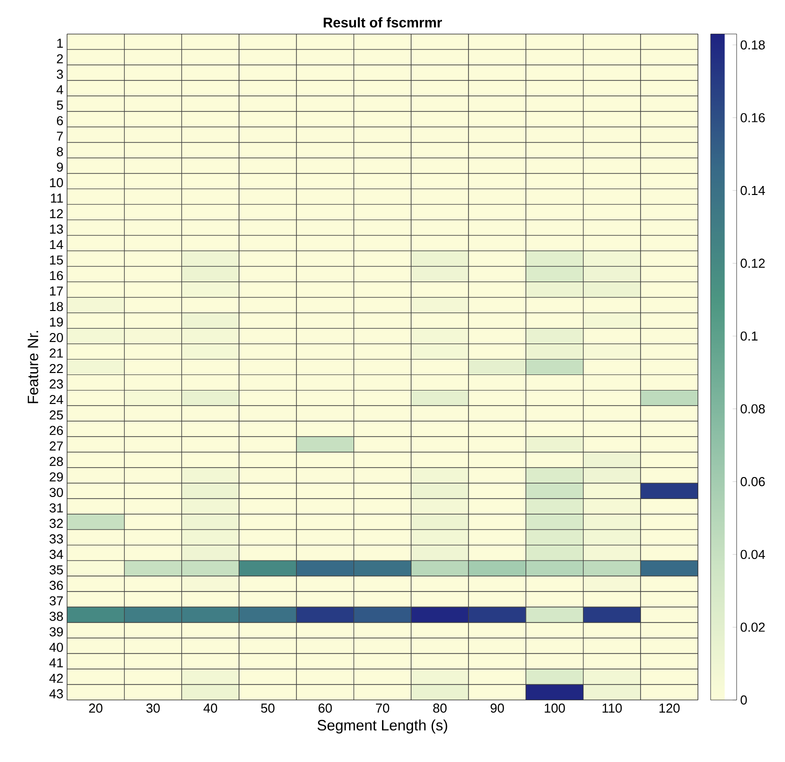 The width and height of the screenshot is (785, 762). What do you see at coordinates (383, 727) in the screenshot?
I see `x-axis-title: Segment Length (s)` at bounding box center [383, 727].